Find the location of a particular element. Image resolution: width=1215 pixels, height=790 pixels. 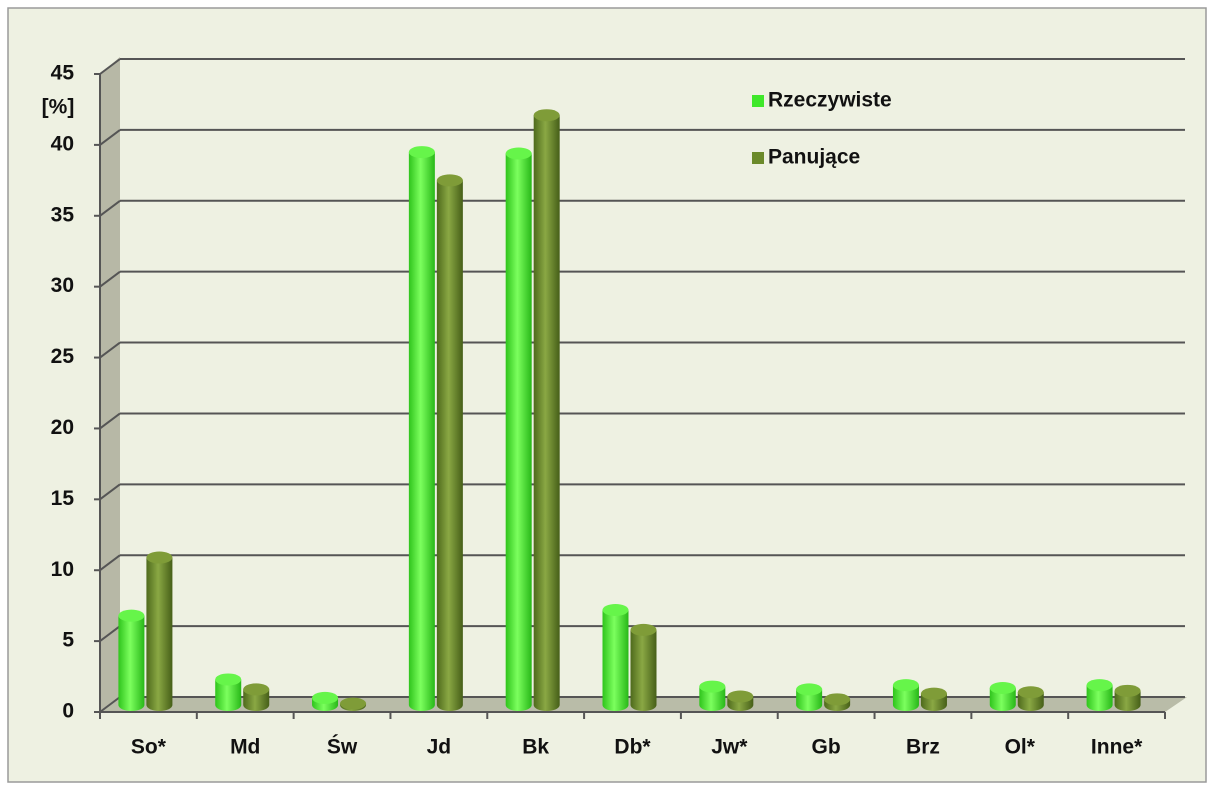

x-tick-label: Gb is located at coordinates (826, 747).